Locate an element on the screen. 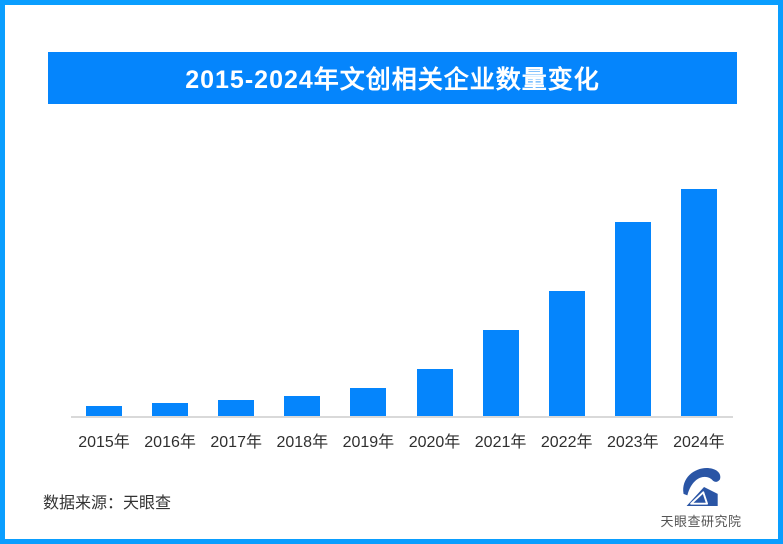 The width and height of the screenshot is (783, 544). chart-title: 2015-2024年文创相关企业数量变化 is located at coordinates (392, 80).